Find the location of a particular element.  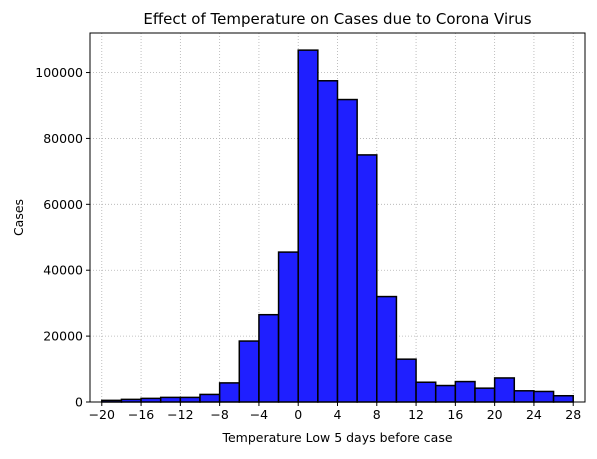

x-tick-label: 20 is located at coordinates (495, 414).